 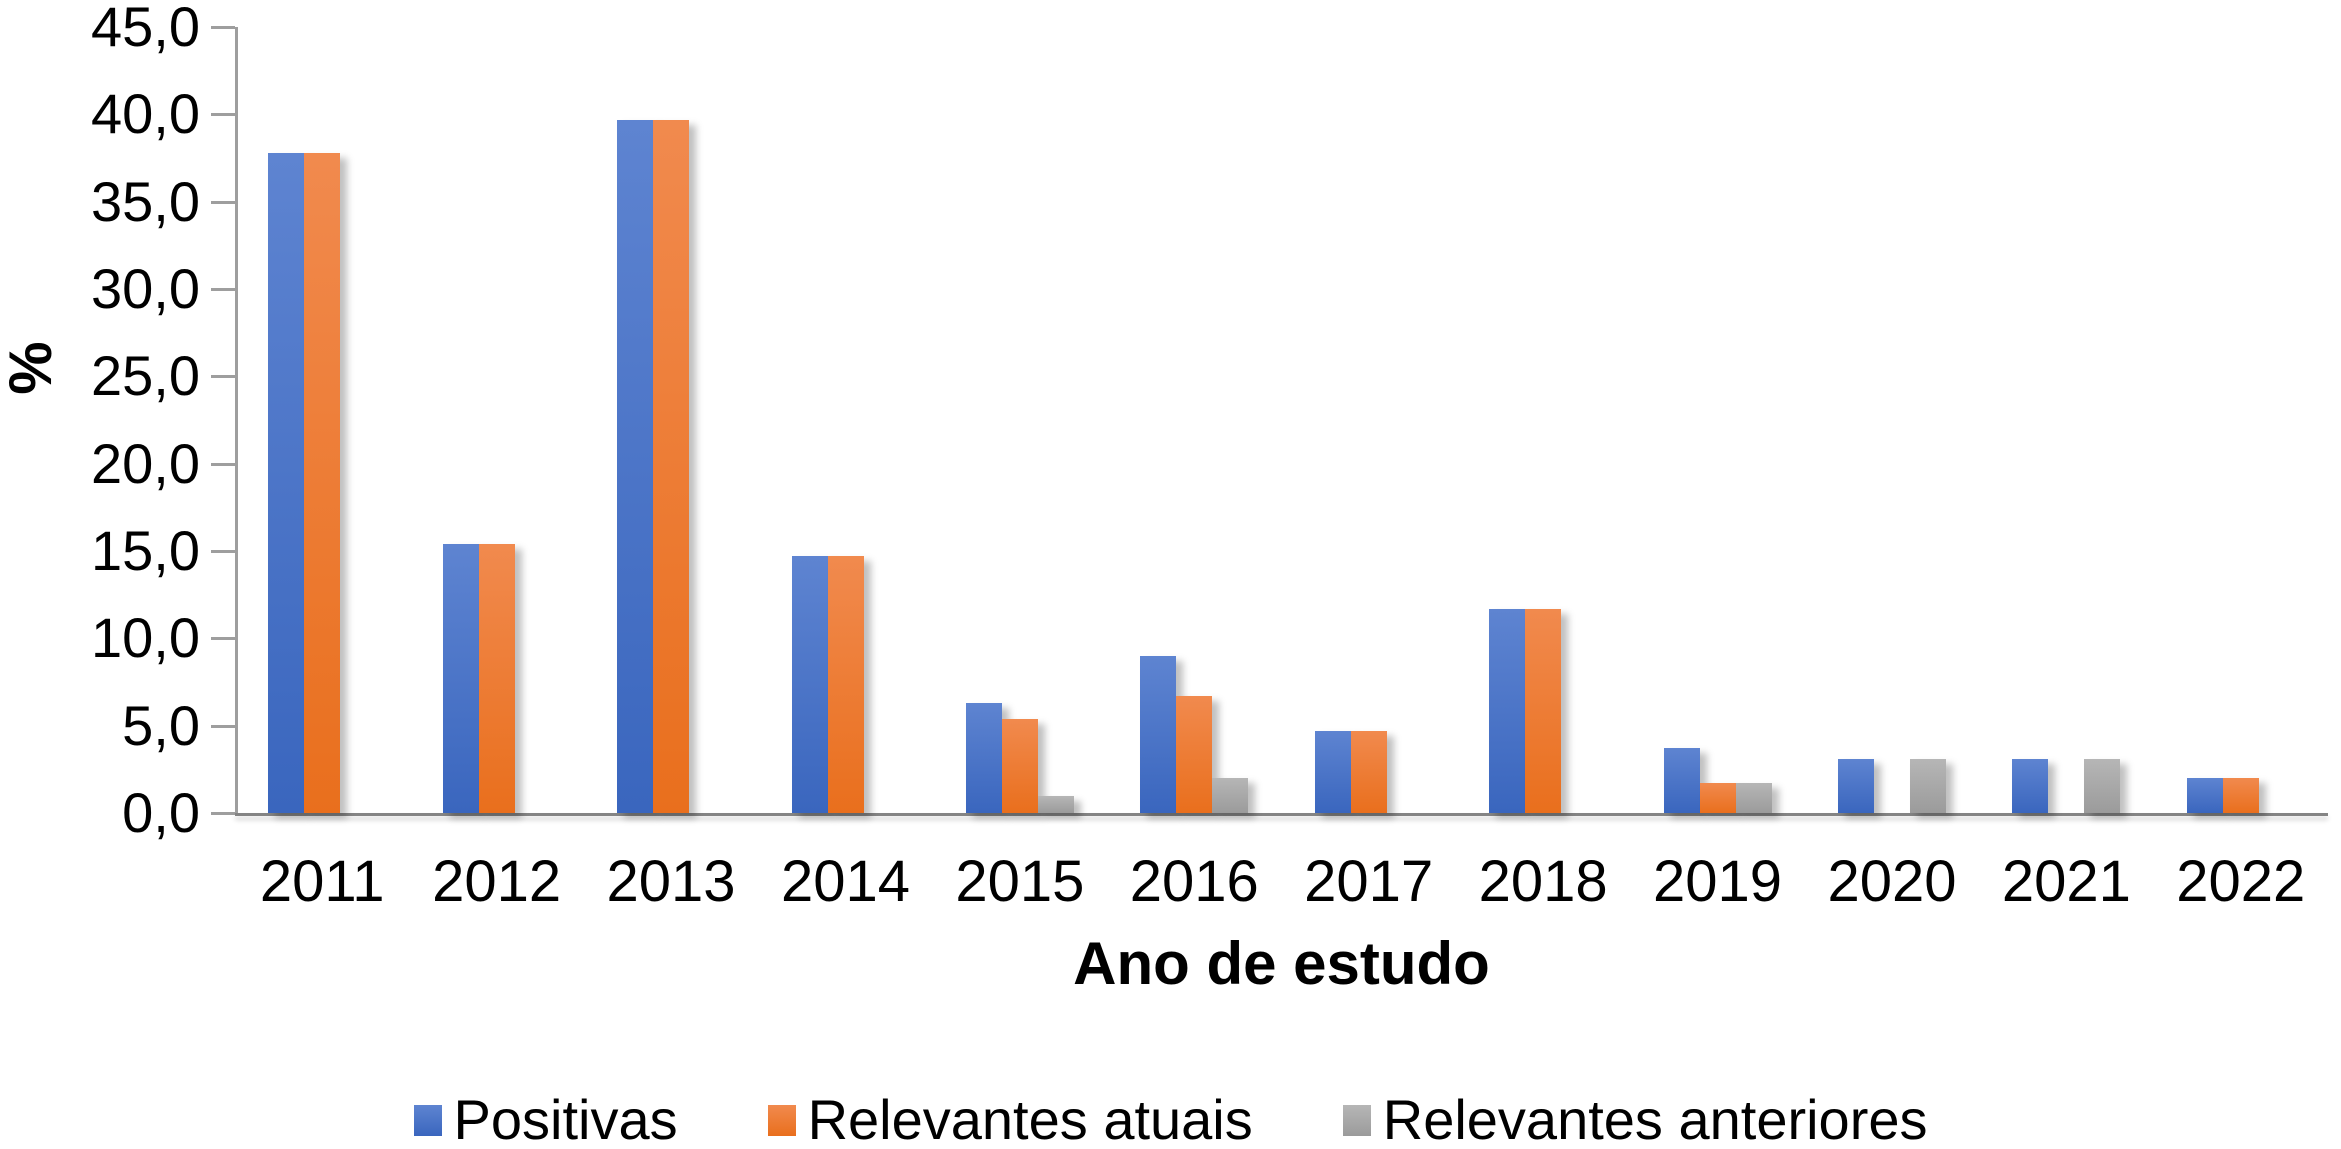 I want to click on x-tick-label-2011: 2011, so click(x=322, y=881).